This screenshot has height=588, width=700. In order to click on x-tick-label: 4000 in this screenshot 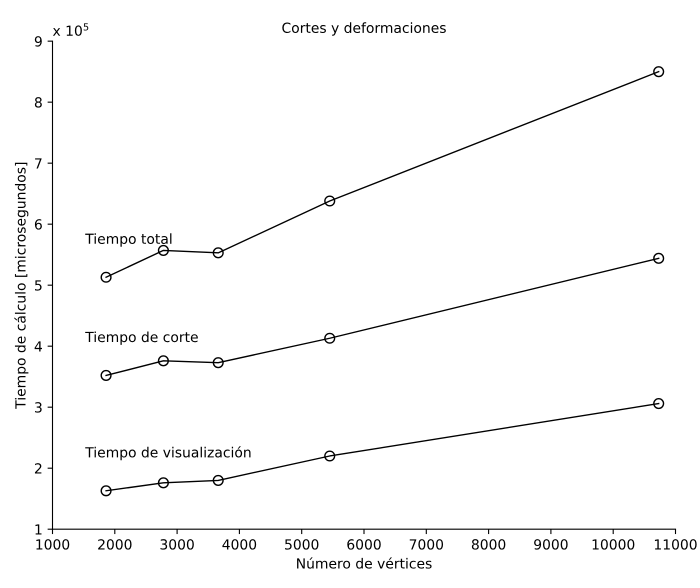, I will do `click(239, 544)`.